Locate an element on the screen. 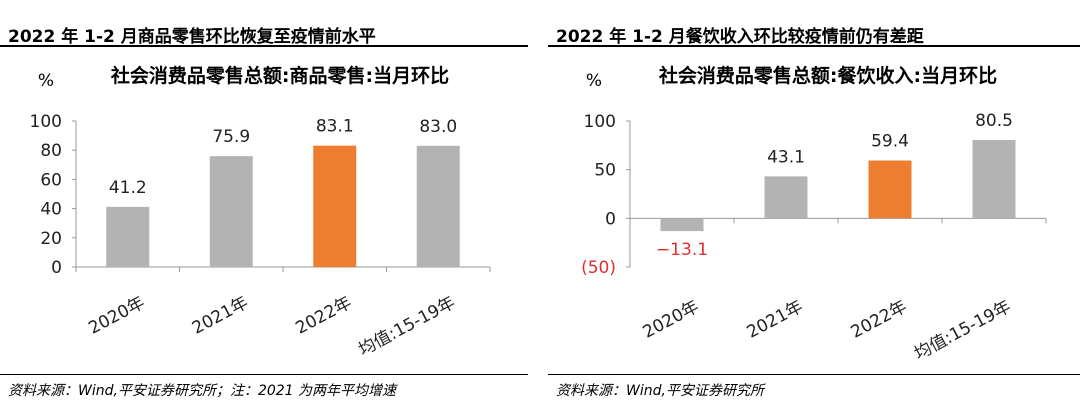 The width and height of the screenshot is (1080, 411). data-label: 41.2 is located at coordinates (128, 188).